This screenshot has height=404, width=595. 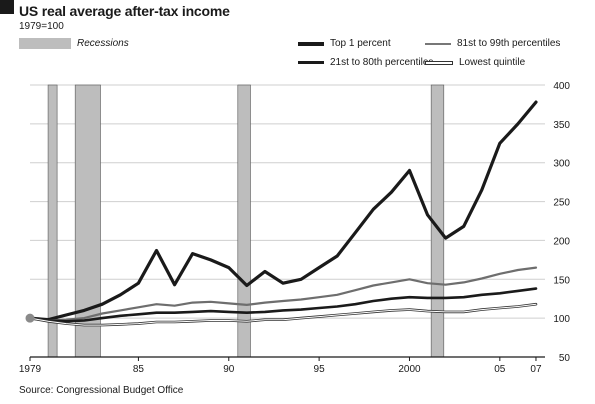 What do you see at coordinates (561, 280) in the screenshot?
I see `y-tick-label-150: 150` at bounding box center [561, 280].